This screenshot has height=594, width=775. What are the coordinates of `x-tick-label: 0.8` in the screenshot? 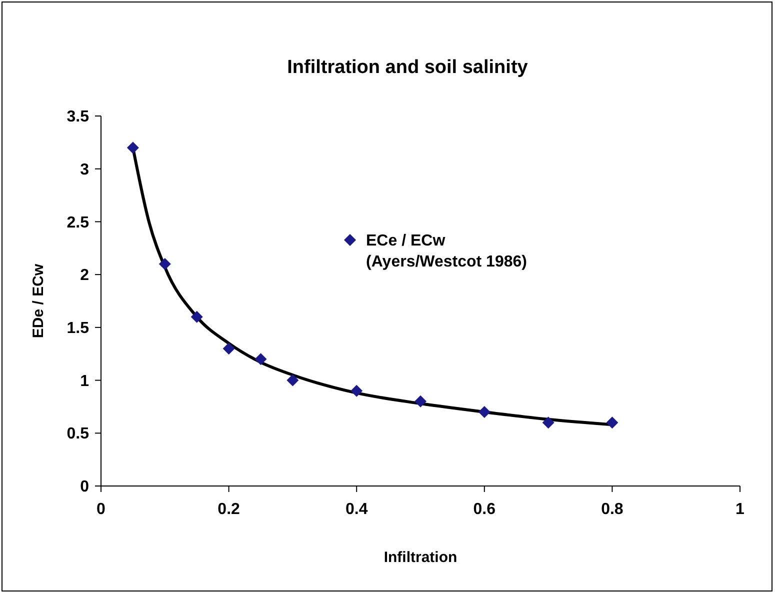 It's located at (612, 509).